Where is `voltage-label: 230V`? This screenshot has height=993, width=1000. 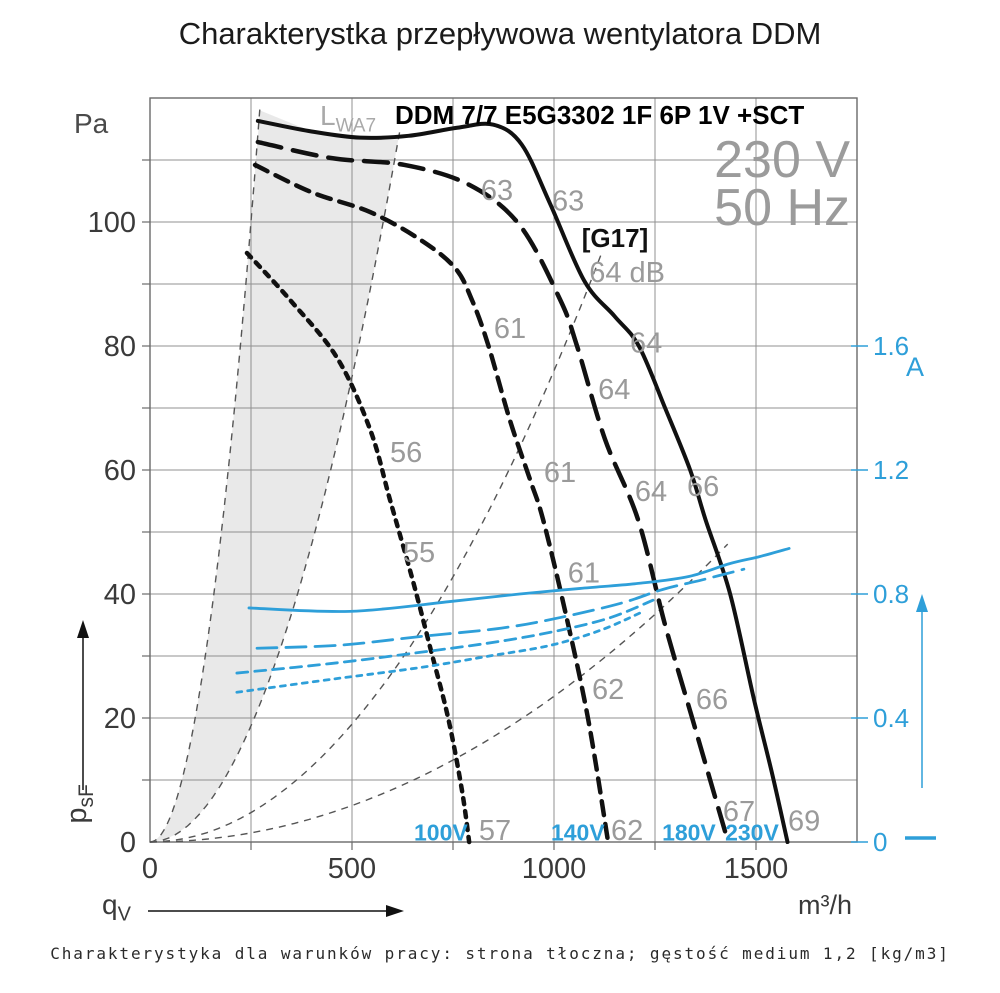 voltage-label: 230V is located at coordinates (752, 832).